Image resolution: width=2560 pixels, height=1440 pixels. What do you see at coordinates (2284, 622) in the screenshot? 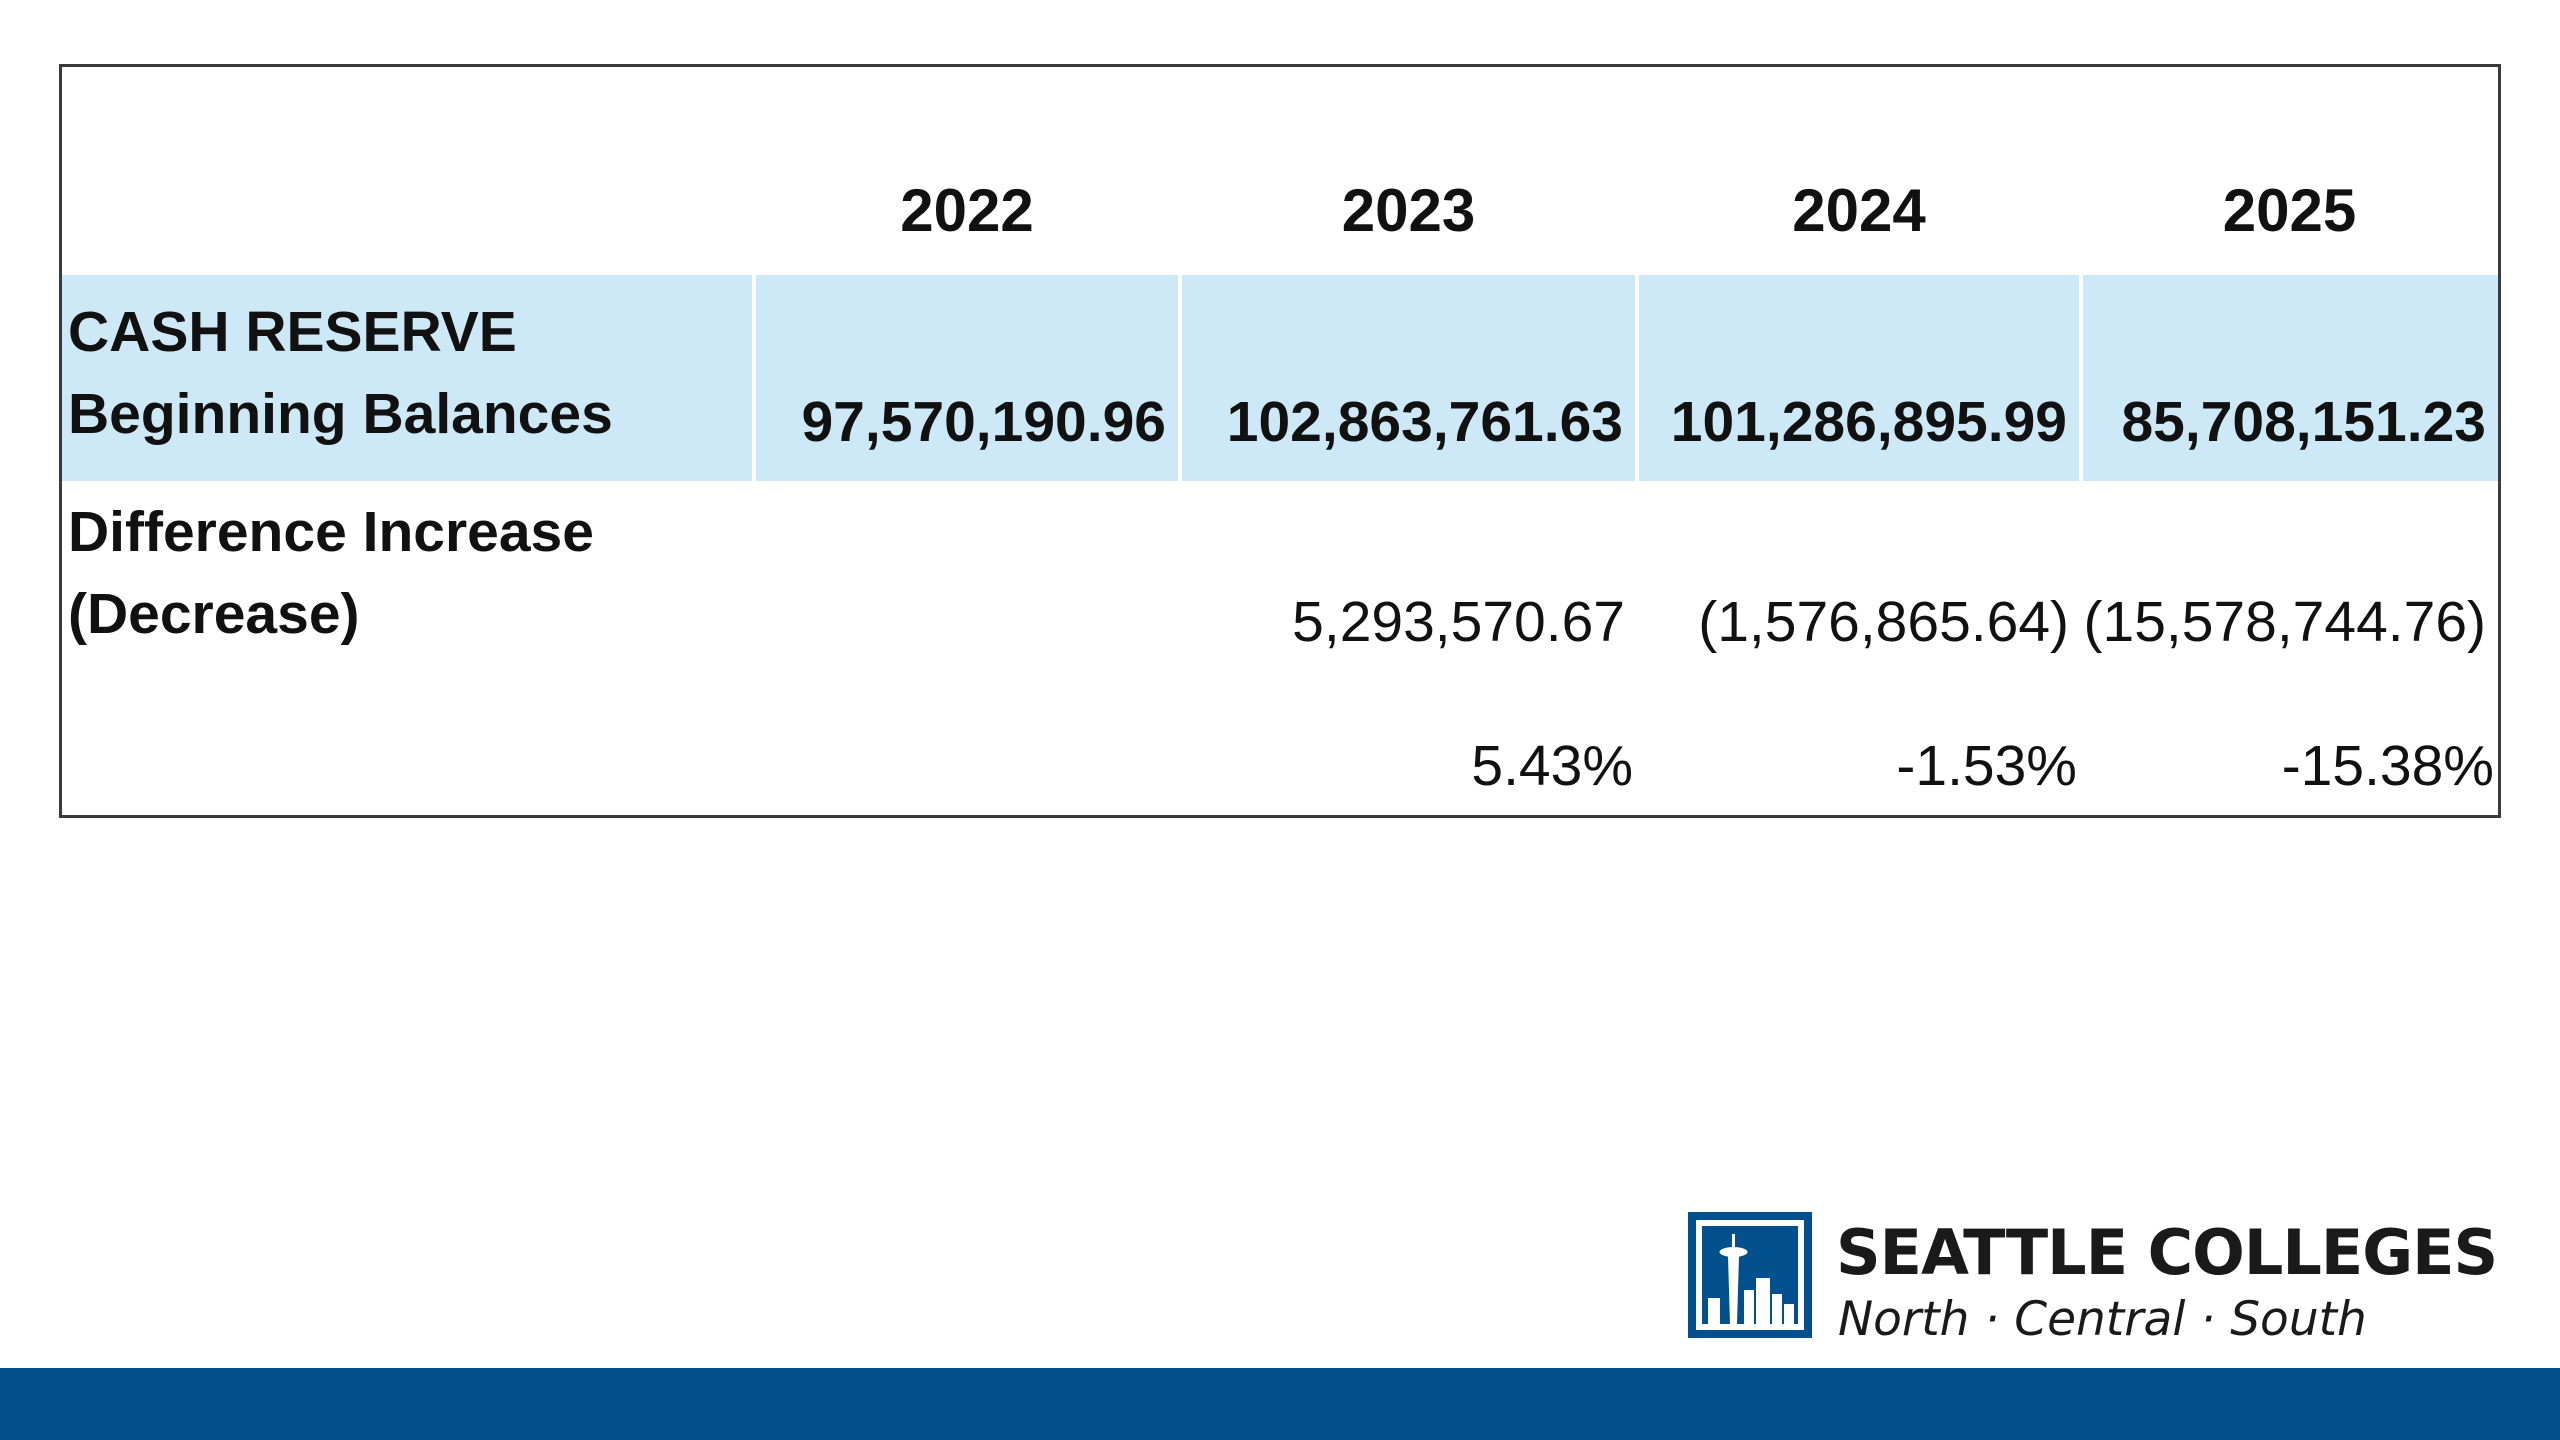
I see `difference-value-cell: (15,578,744.76)` at bounding box center [2284, 622].